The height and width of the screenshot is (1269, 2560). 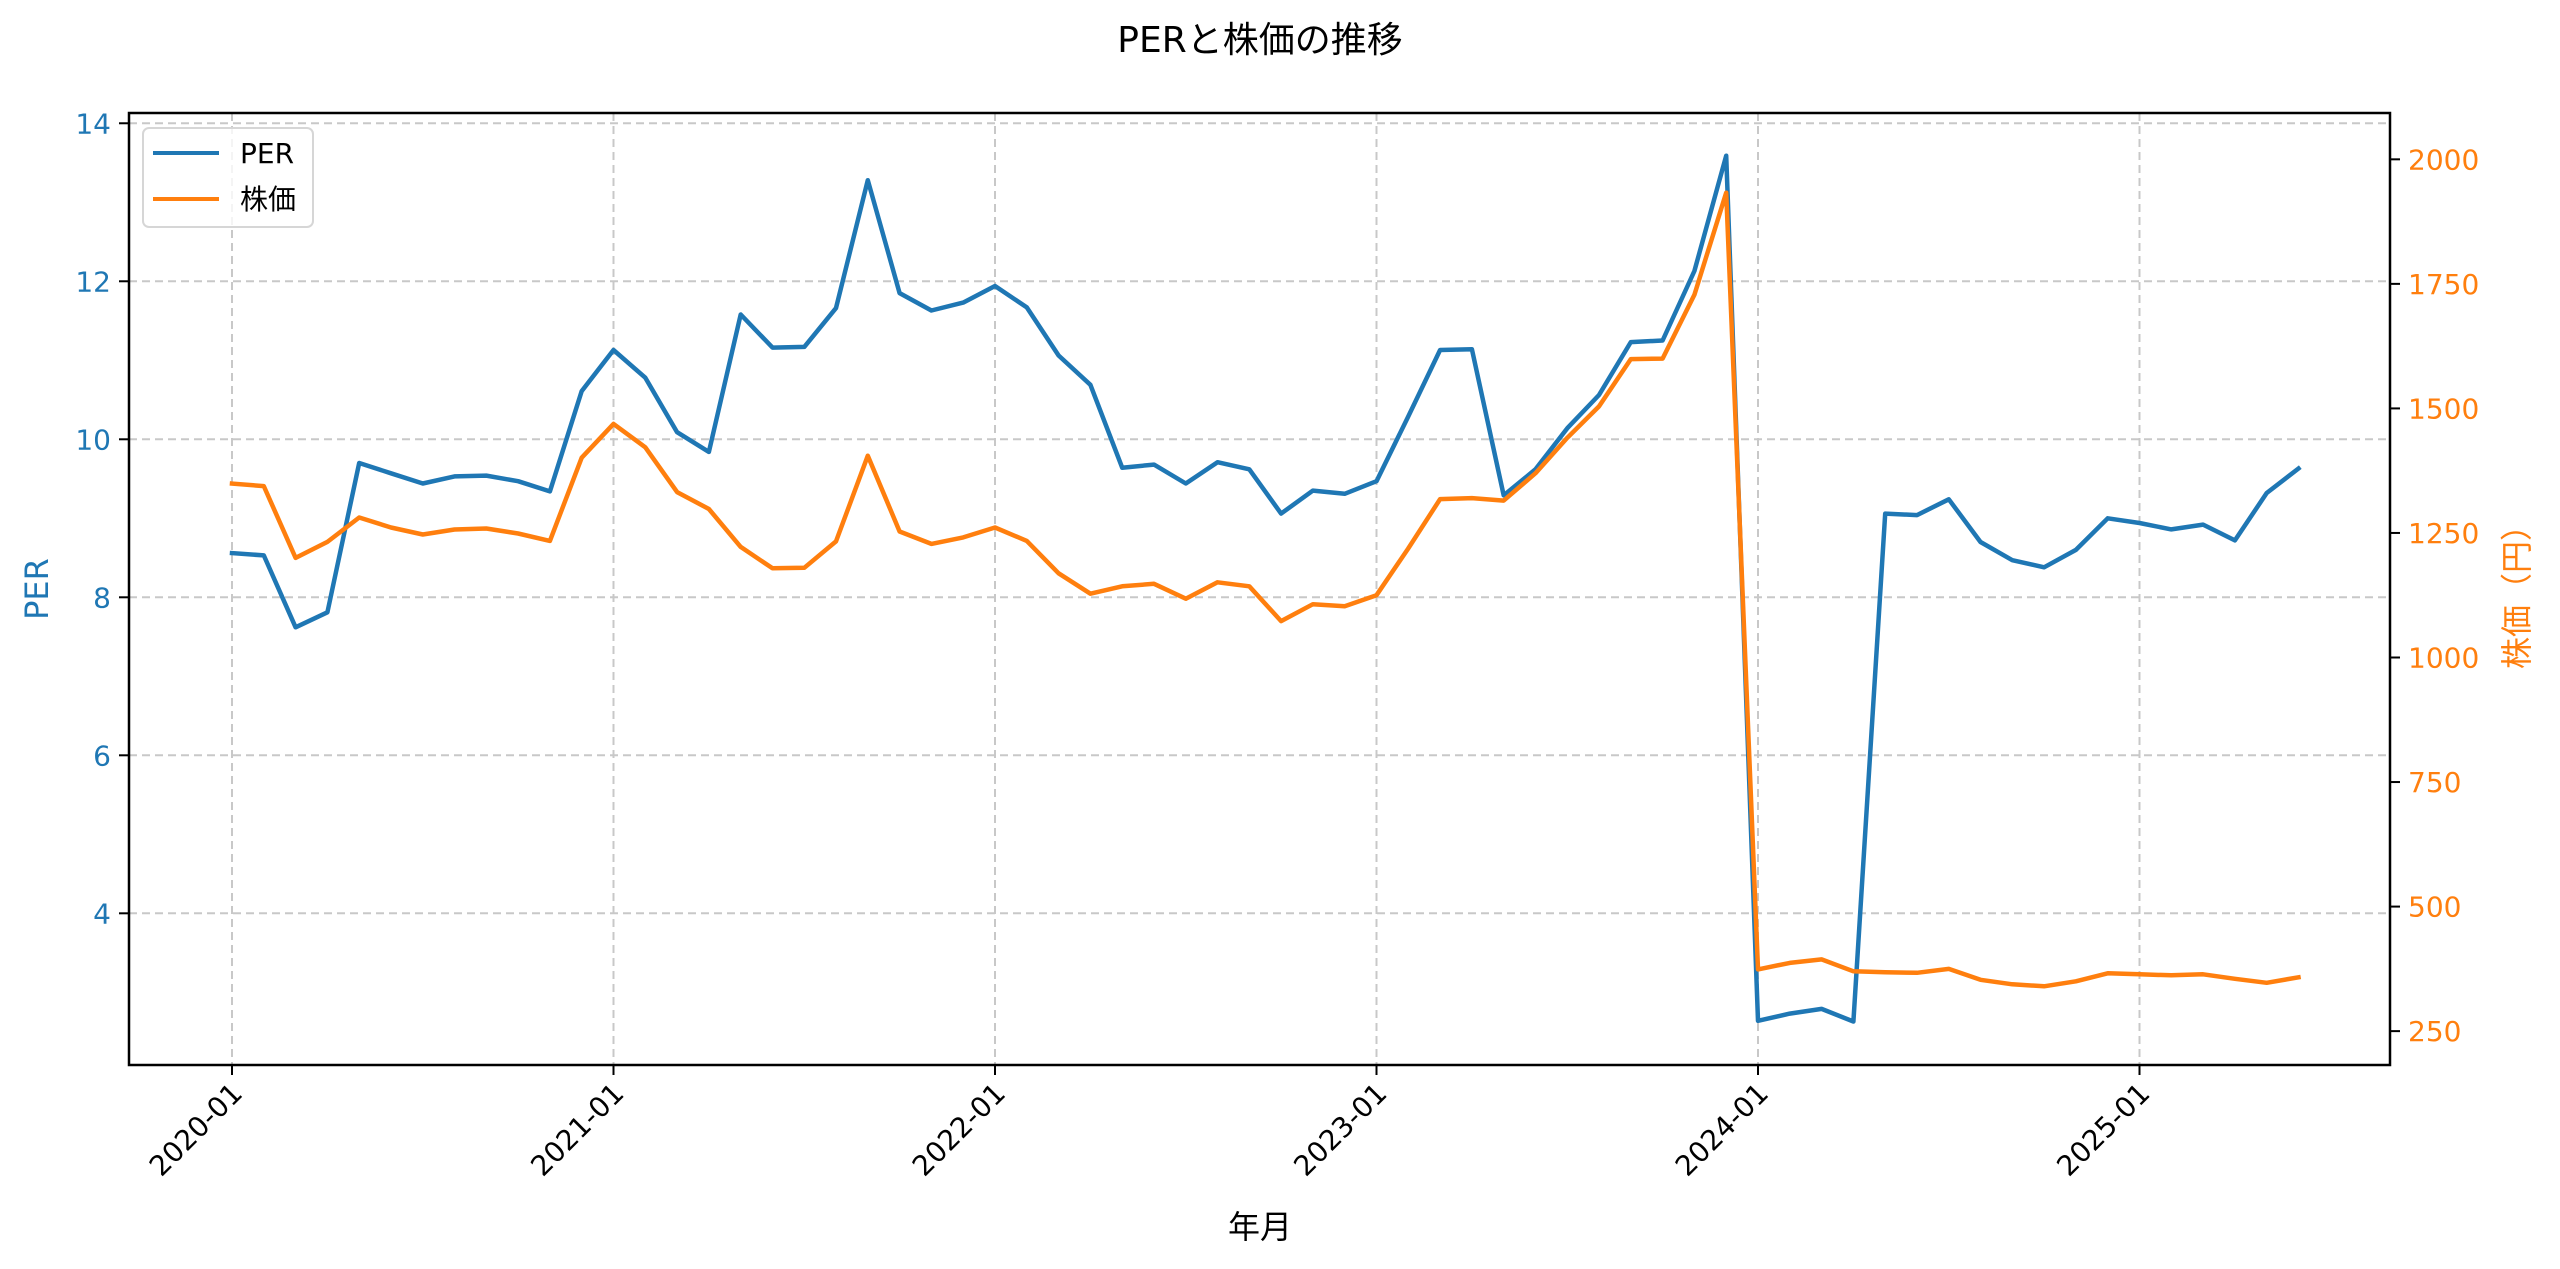 What do you see at coordinates (2443, 657) in the screenshot?
I see `y-tick-label-right: 1000` at bounding box center [2443, 657].